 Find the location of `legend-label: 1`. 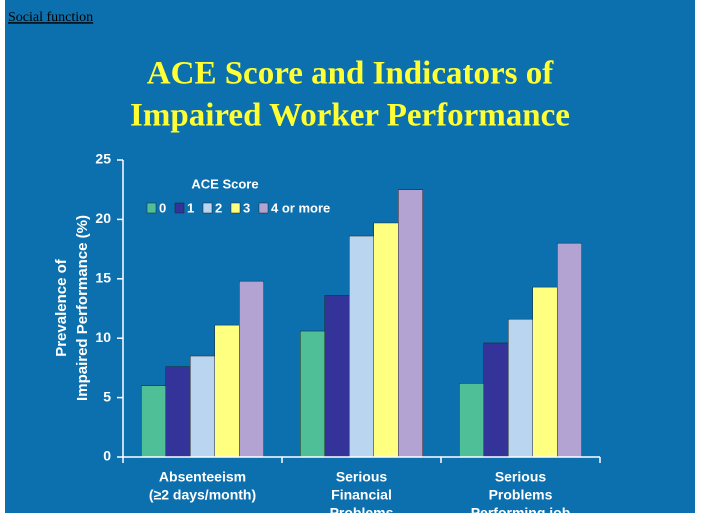

legend-label: 1 is located at coordinates (190, 207).